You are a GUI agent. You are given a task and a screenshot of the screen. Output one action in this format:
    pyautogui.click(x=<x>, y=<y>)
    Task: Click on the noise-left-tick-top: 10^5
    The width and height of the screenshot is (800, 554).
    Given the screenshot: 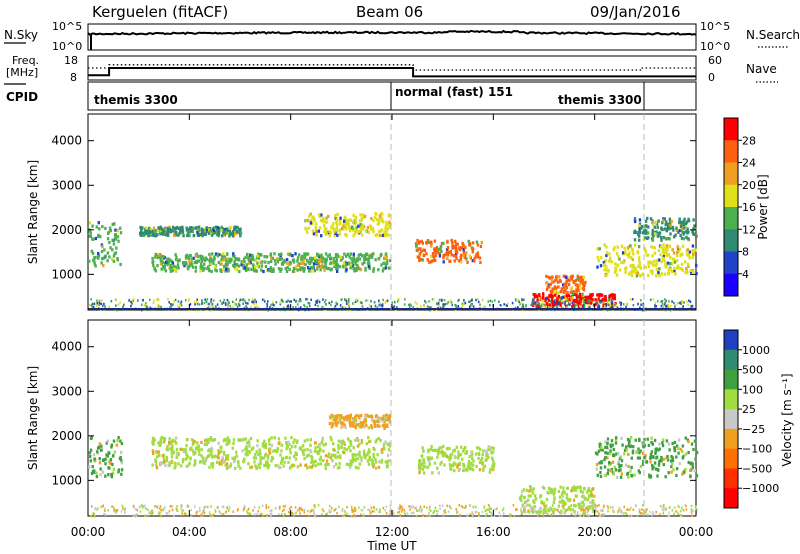 What is the action you would take?
    pyautogui.click(x=67, y=26)
    